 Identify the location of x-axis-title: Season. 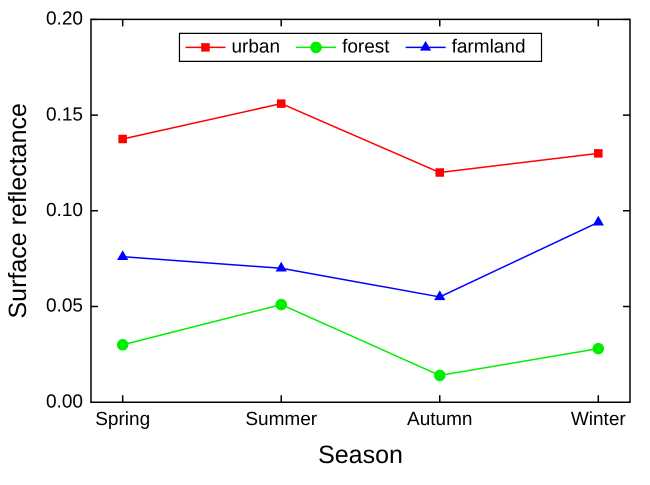
(360, 454).